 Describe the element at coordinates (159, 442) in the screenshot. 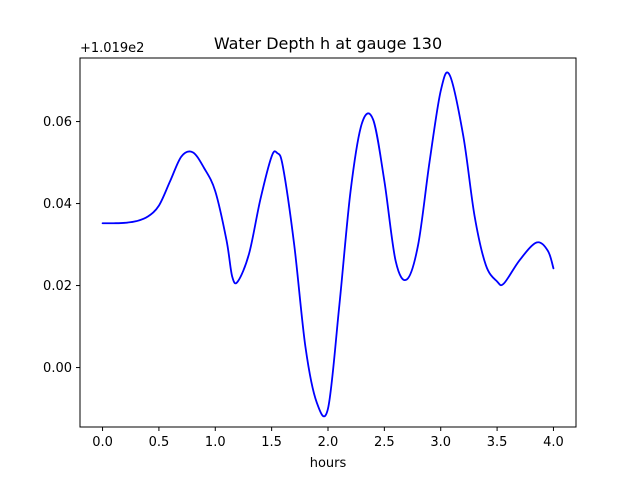

I see `x-tick-label: 0.5` at that location.